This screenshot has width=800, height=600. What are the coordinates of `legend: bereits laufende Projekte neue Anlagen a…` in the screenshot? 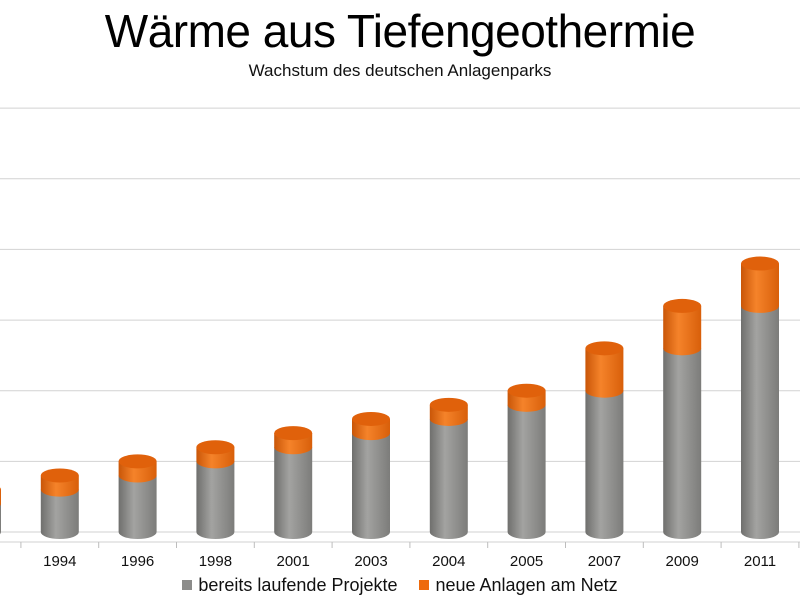 It's located at (400, 585).